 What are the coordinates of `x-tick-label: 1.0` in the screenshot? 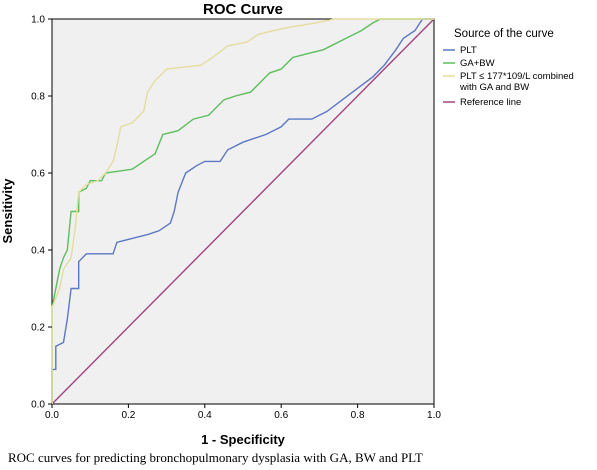 It's located at (434, 415).